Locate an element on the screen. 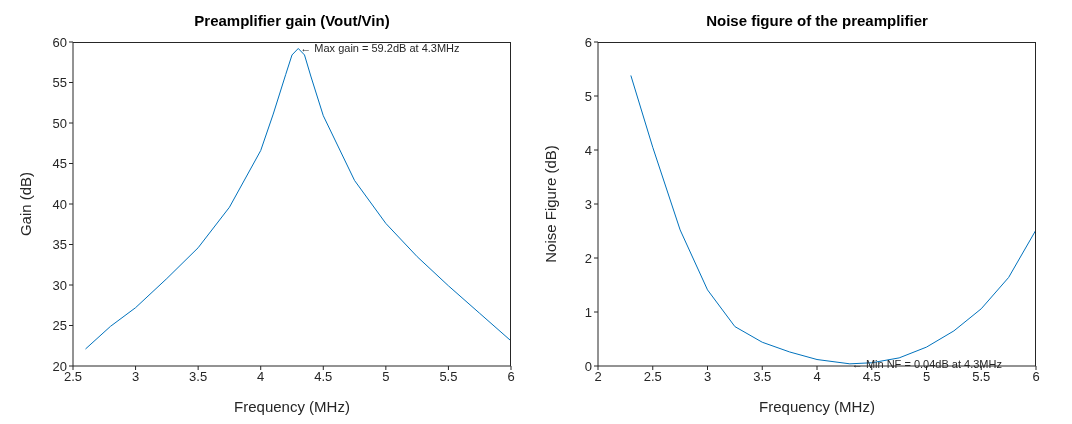  chart-title: Preamplifier gain (Vout/Vin) is located at coordinates (292, 21).